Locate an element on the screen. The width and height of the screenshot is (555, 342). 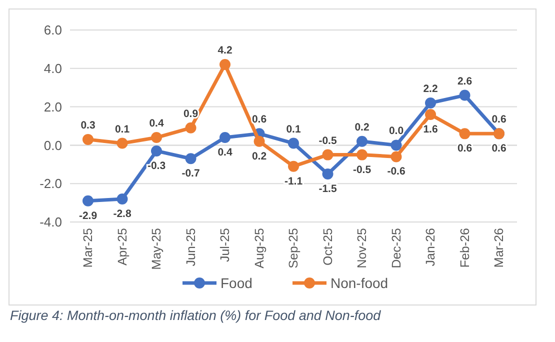
data-label: 1.6 is located at coordinates (430, 129).